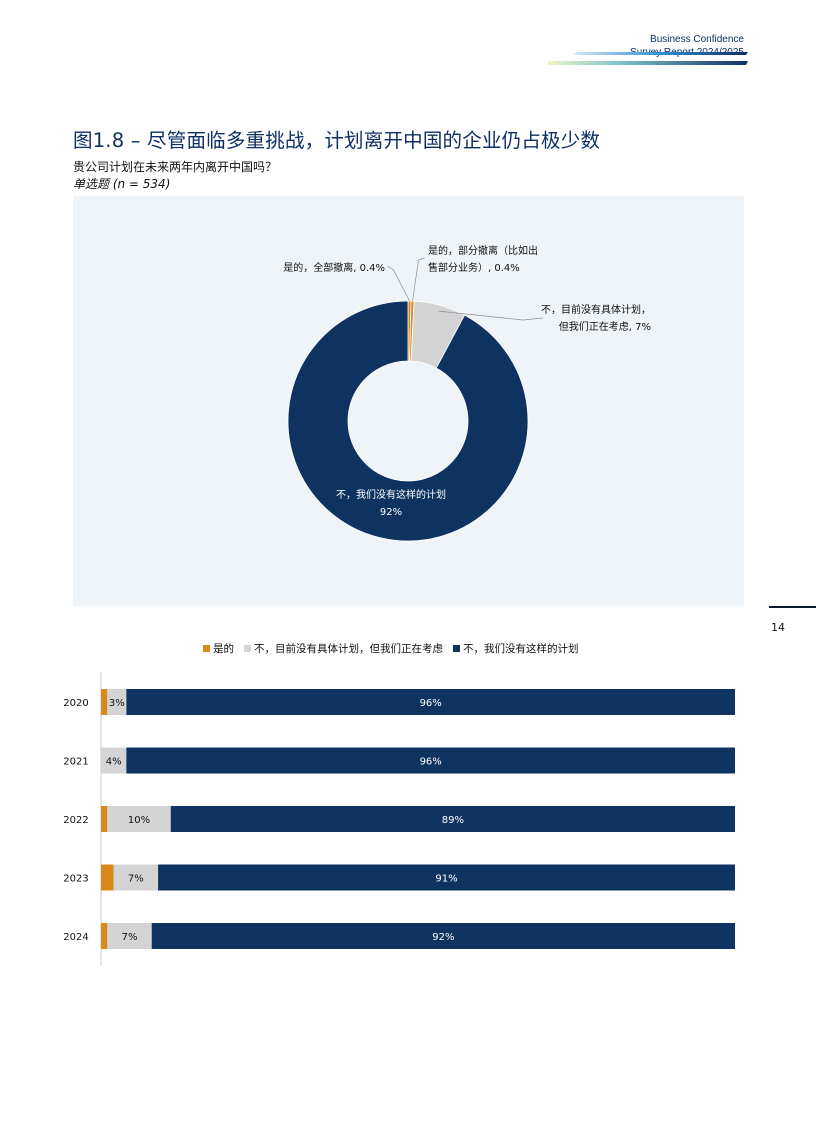 This screenshot has height=1145, width=816. Describe the element at coordinates (75, 937) in the screenshot. I see `category-label-2024: 2024` at that location.